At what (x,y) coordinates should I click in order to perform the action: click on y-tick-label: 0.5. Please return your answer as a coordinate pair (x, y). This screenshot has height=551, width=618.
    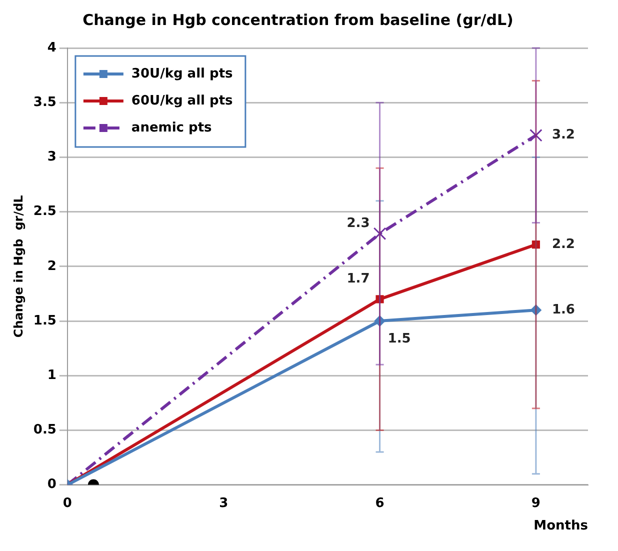
    Looking at the image, I should click on (44, 430).